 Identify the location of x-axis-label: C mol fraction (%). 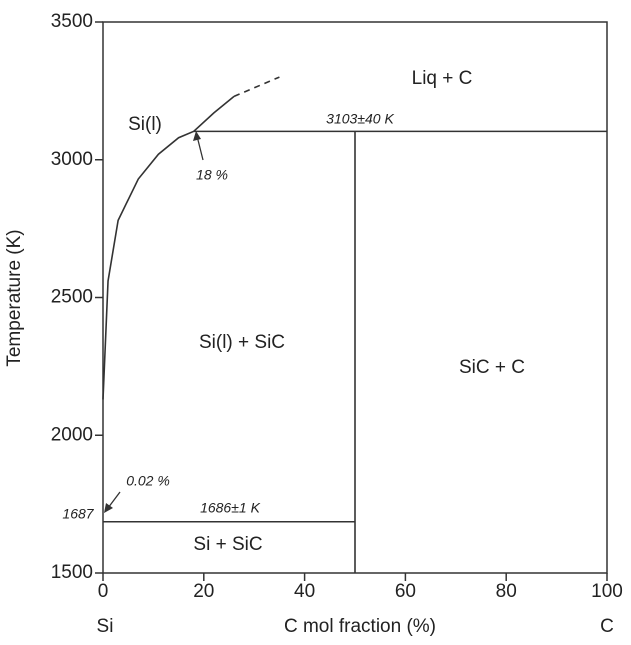
(360, 626).